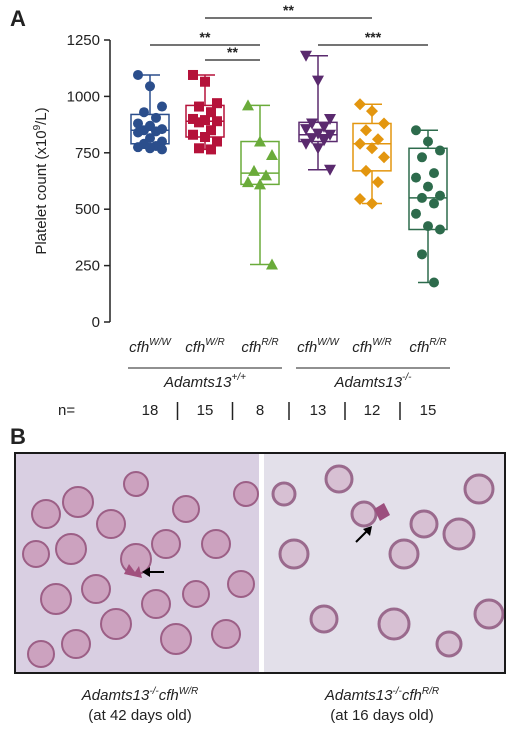 The height and width of the screenshot is (731, 520). Describe the element at coordinates (384, 563) in the screenshot. I see `blood-smear-right` at that location.